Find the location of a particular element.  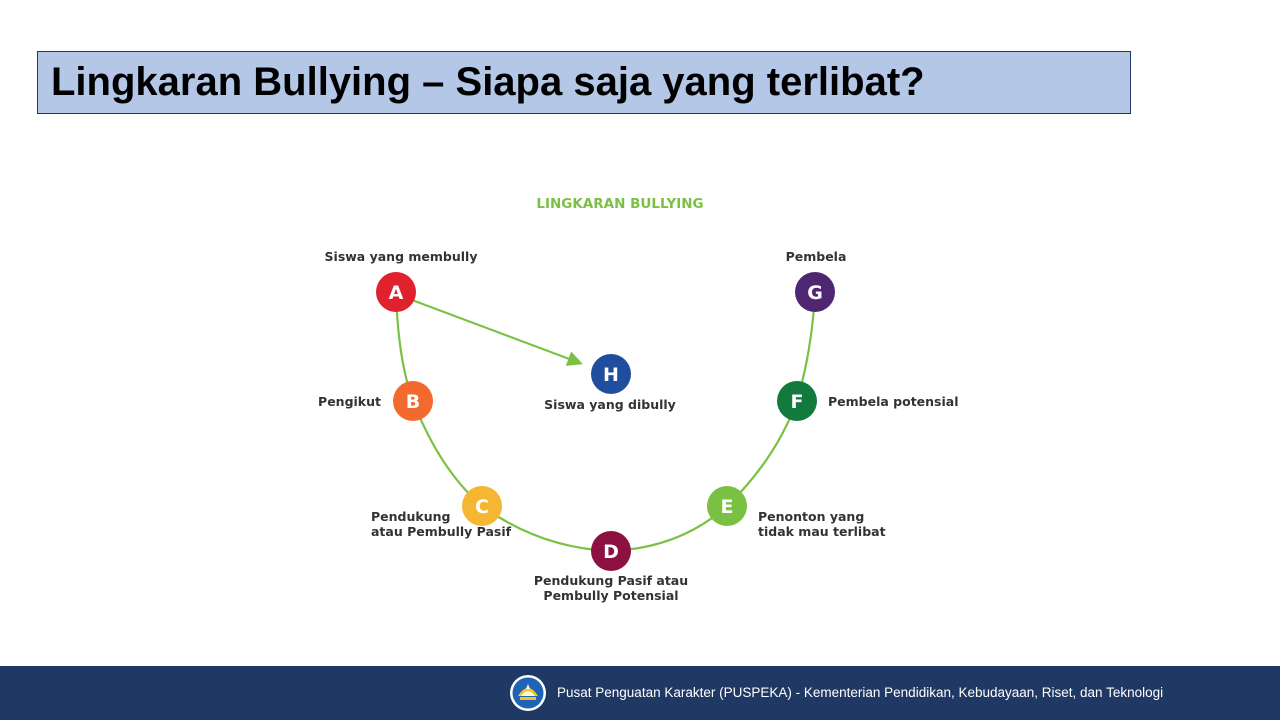

node-d-label-line-1: Pendukung Pasif atau is located at coordinates (611, 580).